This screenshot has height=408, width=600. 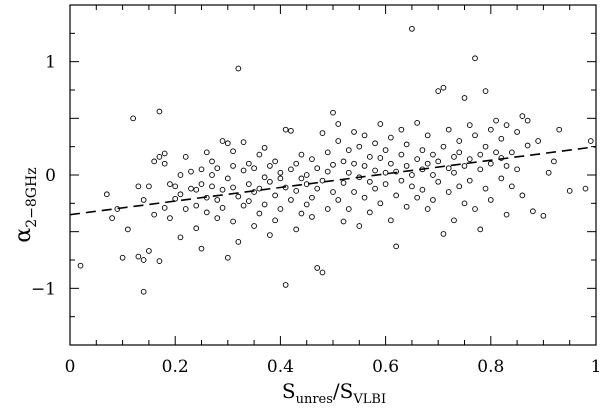 What do you see at coordinates (70, 367) in the screenshot?
I see `x-tick-label: 0` at bounding box center [70, 367].